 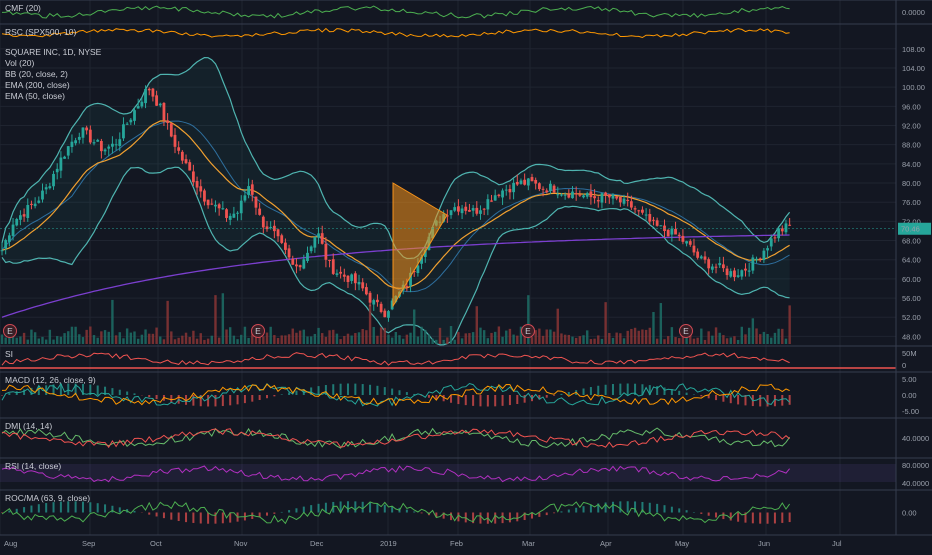 What do you see at coordinates (915, 438) in the screenshot?
I see `pane-axis-tick: 40.0000` at bounding box center [915, 438].